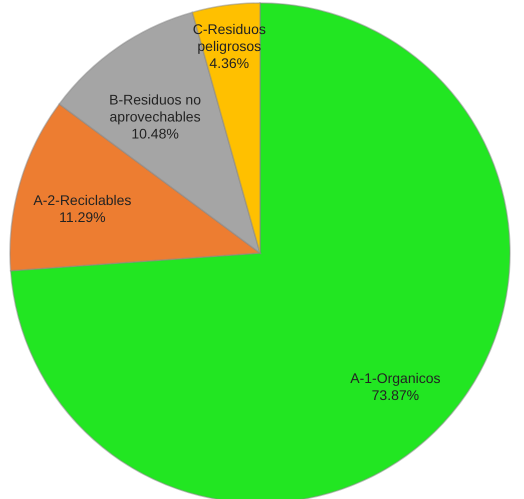 The height and width of the screenshot is (499, 524). Describe the element at coordinates (396, 395) in the screenshot. I see `data-label: 73.87%` at that location.